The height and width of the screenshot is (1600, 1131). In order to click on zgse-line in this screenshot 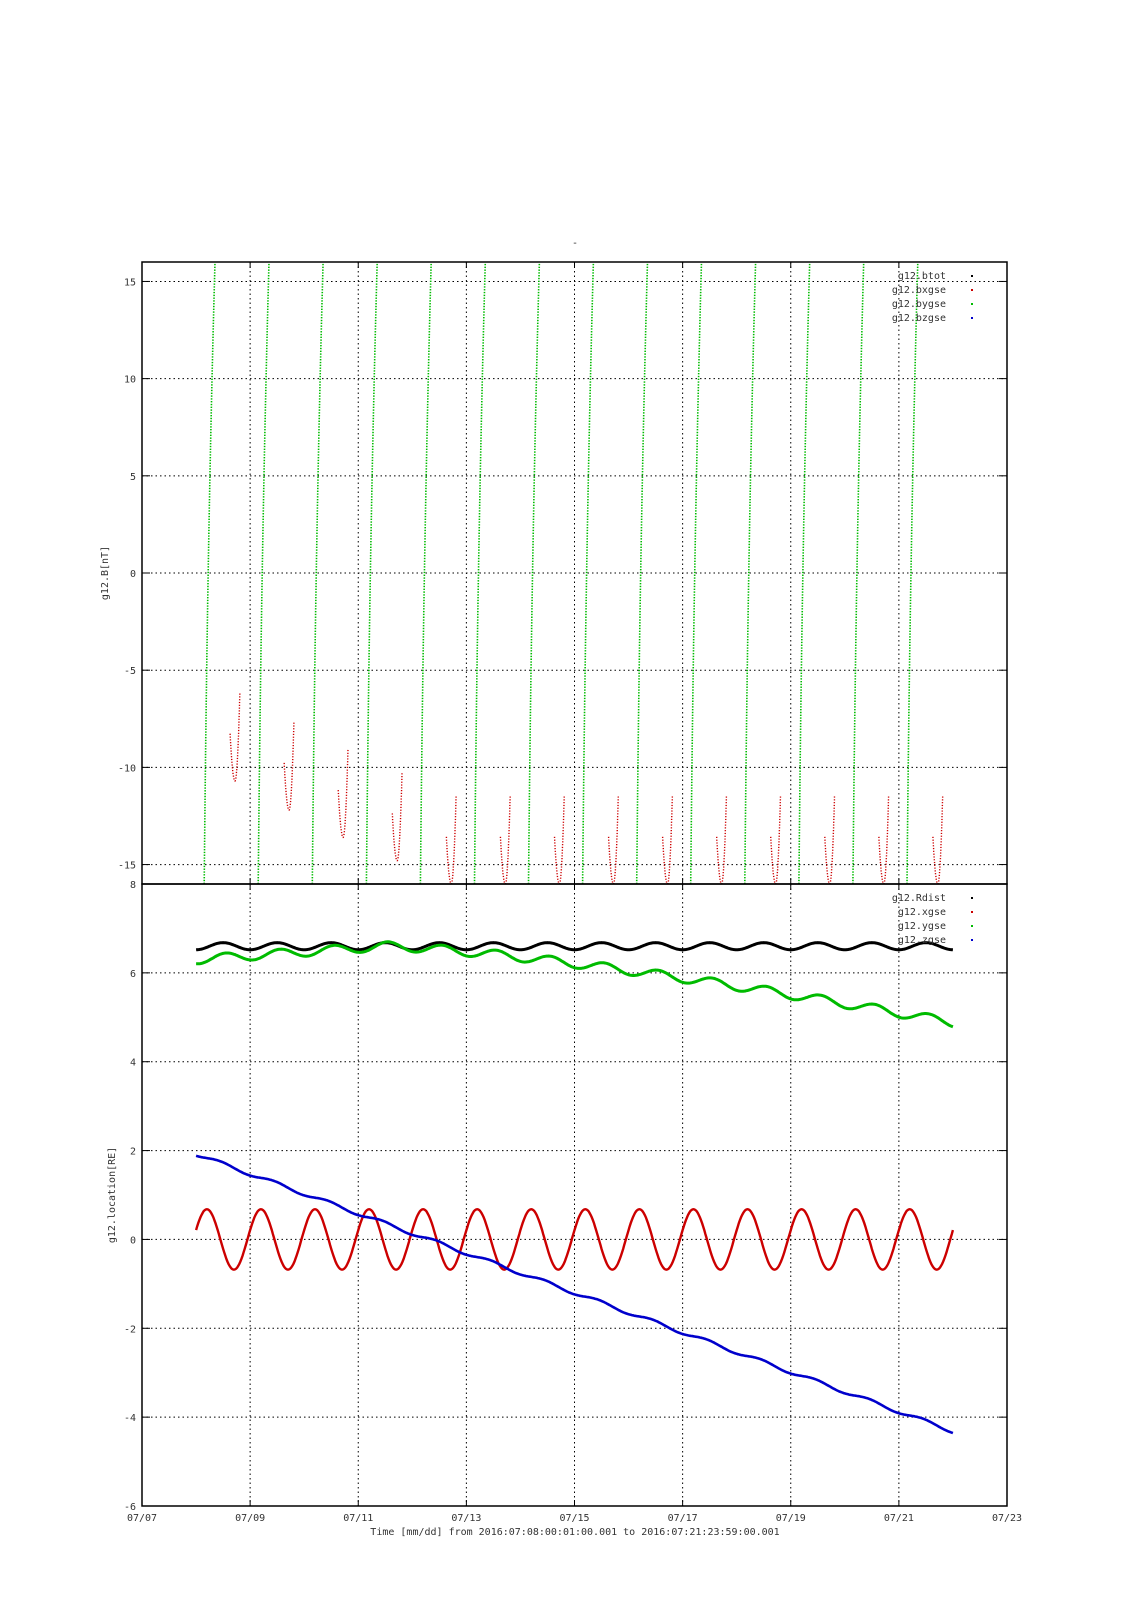, I will do `click(574, 1294)`.